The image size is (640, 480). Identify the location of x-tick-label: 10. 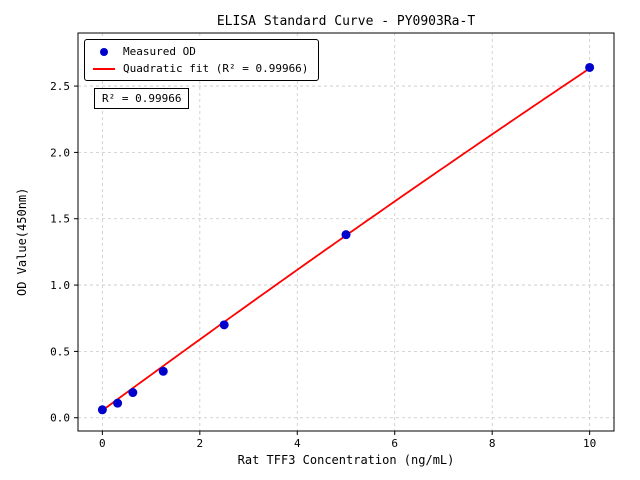
(589, 443).